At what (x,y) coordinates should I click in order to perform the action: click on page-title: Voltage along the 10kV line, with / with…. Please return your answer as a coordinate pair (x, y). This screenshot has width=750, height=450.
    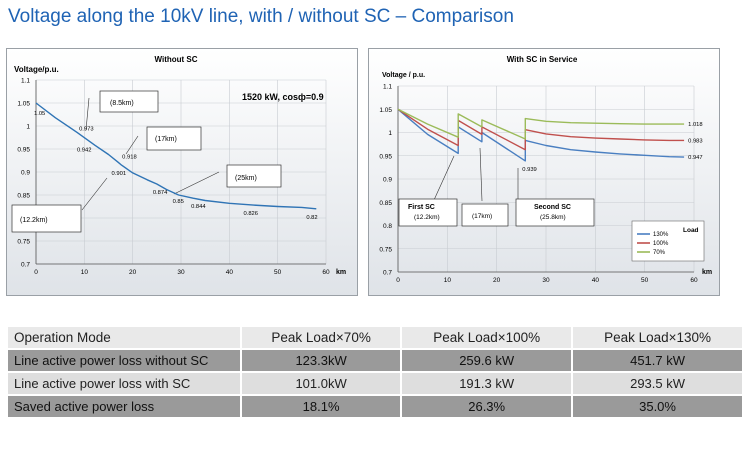
    Looking at the image, I should click on (261, 16).